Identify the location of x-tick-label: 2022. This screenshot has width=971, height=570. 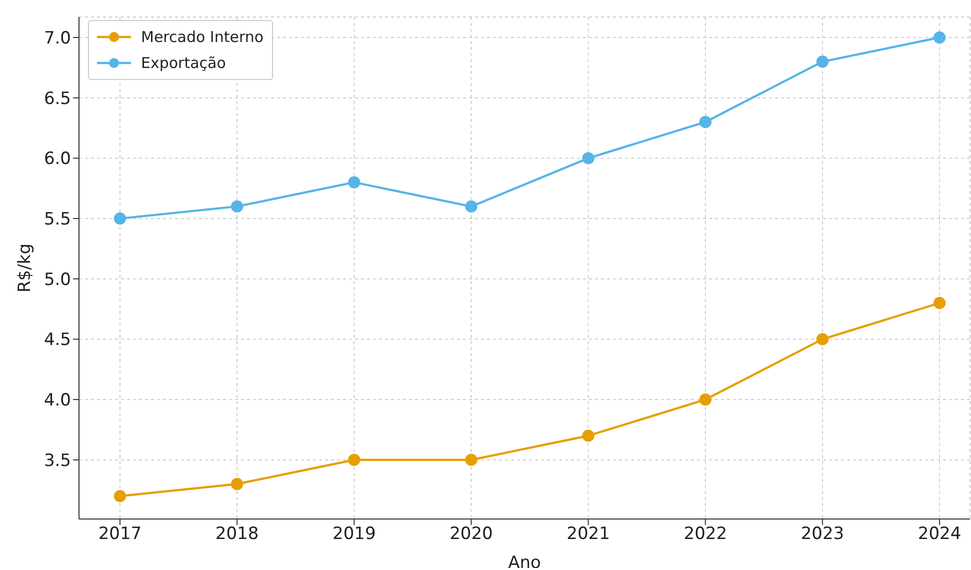
(706, 534).